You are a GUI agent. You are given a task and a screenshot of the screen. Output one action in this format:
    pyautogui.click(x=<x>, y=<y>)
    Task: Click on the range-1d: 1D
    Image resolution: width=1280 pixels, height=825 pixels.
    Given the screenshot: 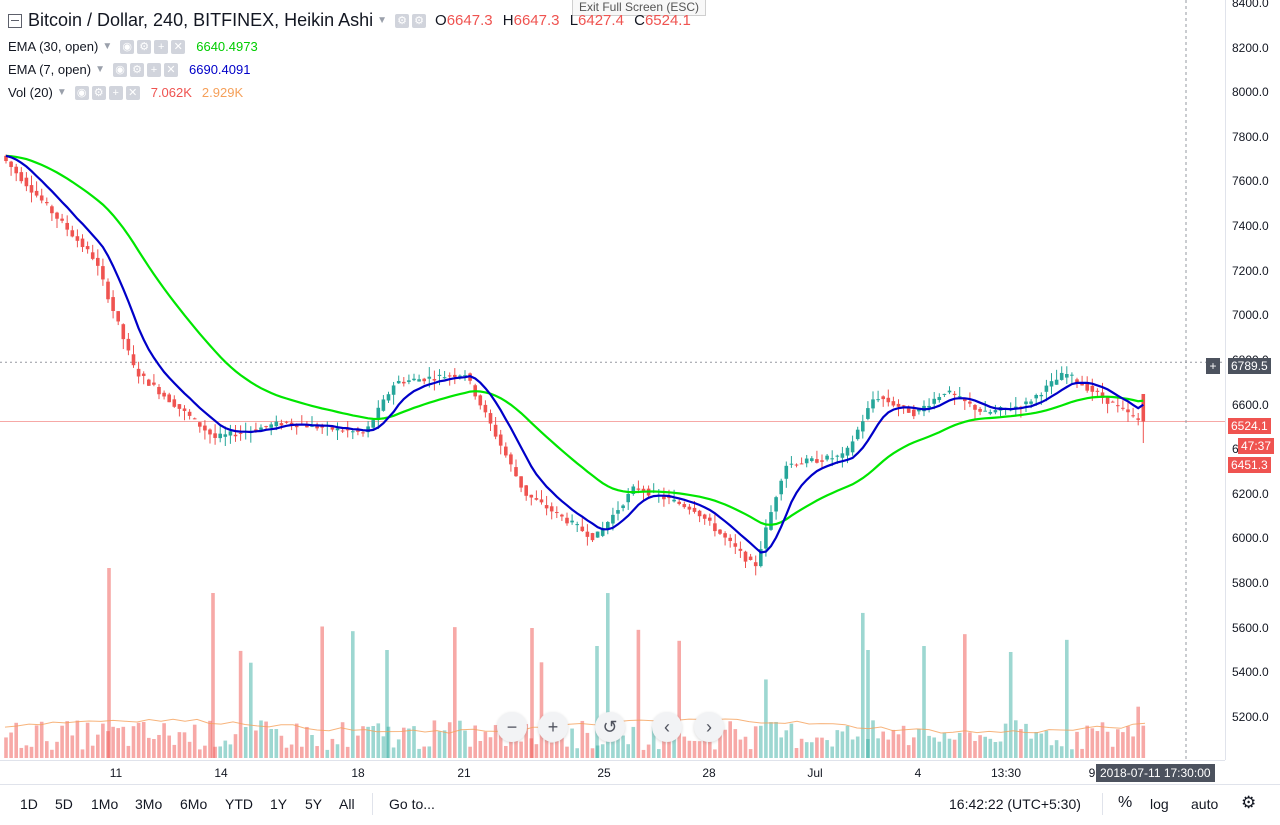 What is the action you would take?
    pyautogui.click(x=29, y=804)
    